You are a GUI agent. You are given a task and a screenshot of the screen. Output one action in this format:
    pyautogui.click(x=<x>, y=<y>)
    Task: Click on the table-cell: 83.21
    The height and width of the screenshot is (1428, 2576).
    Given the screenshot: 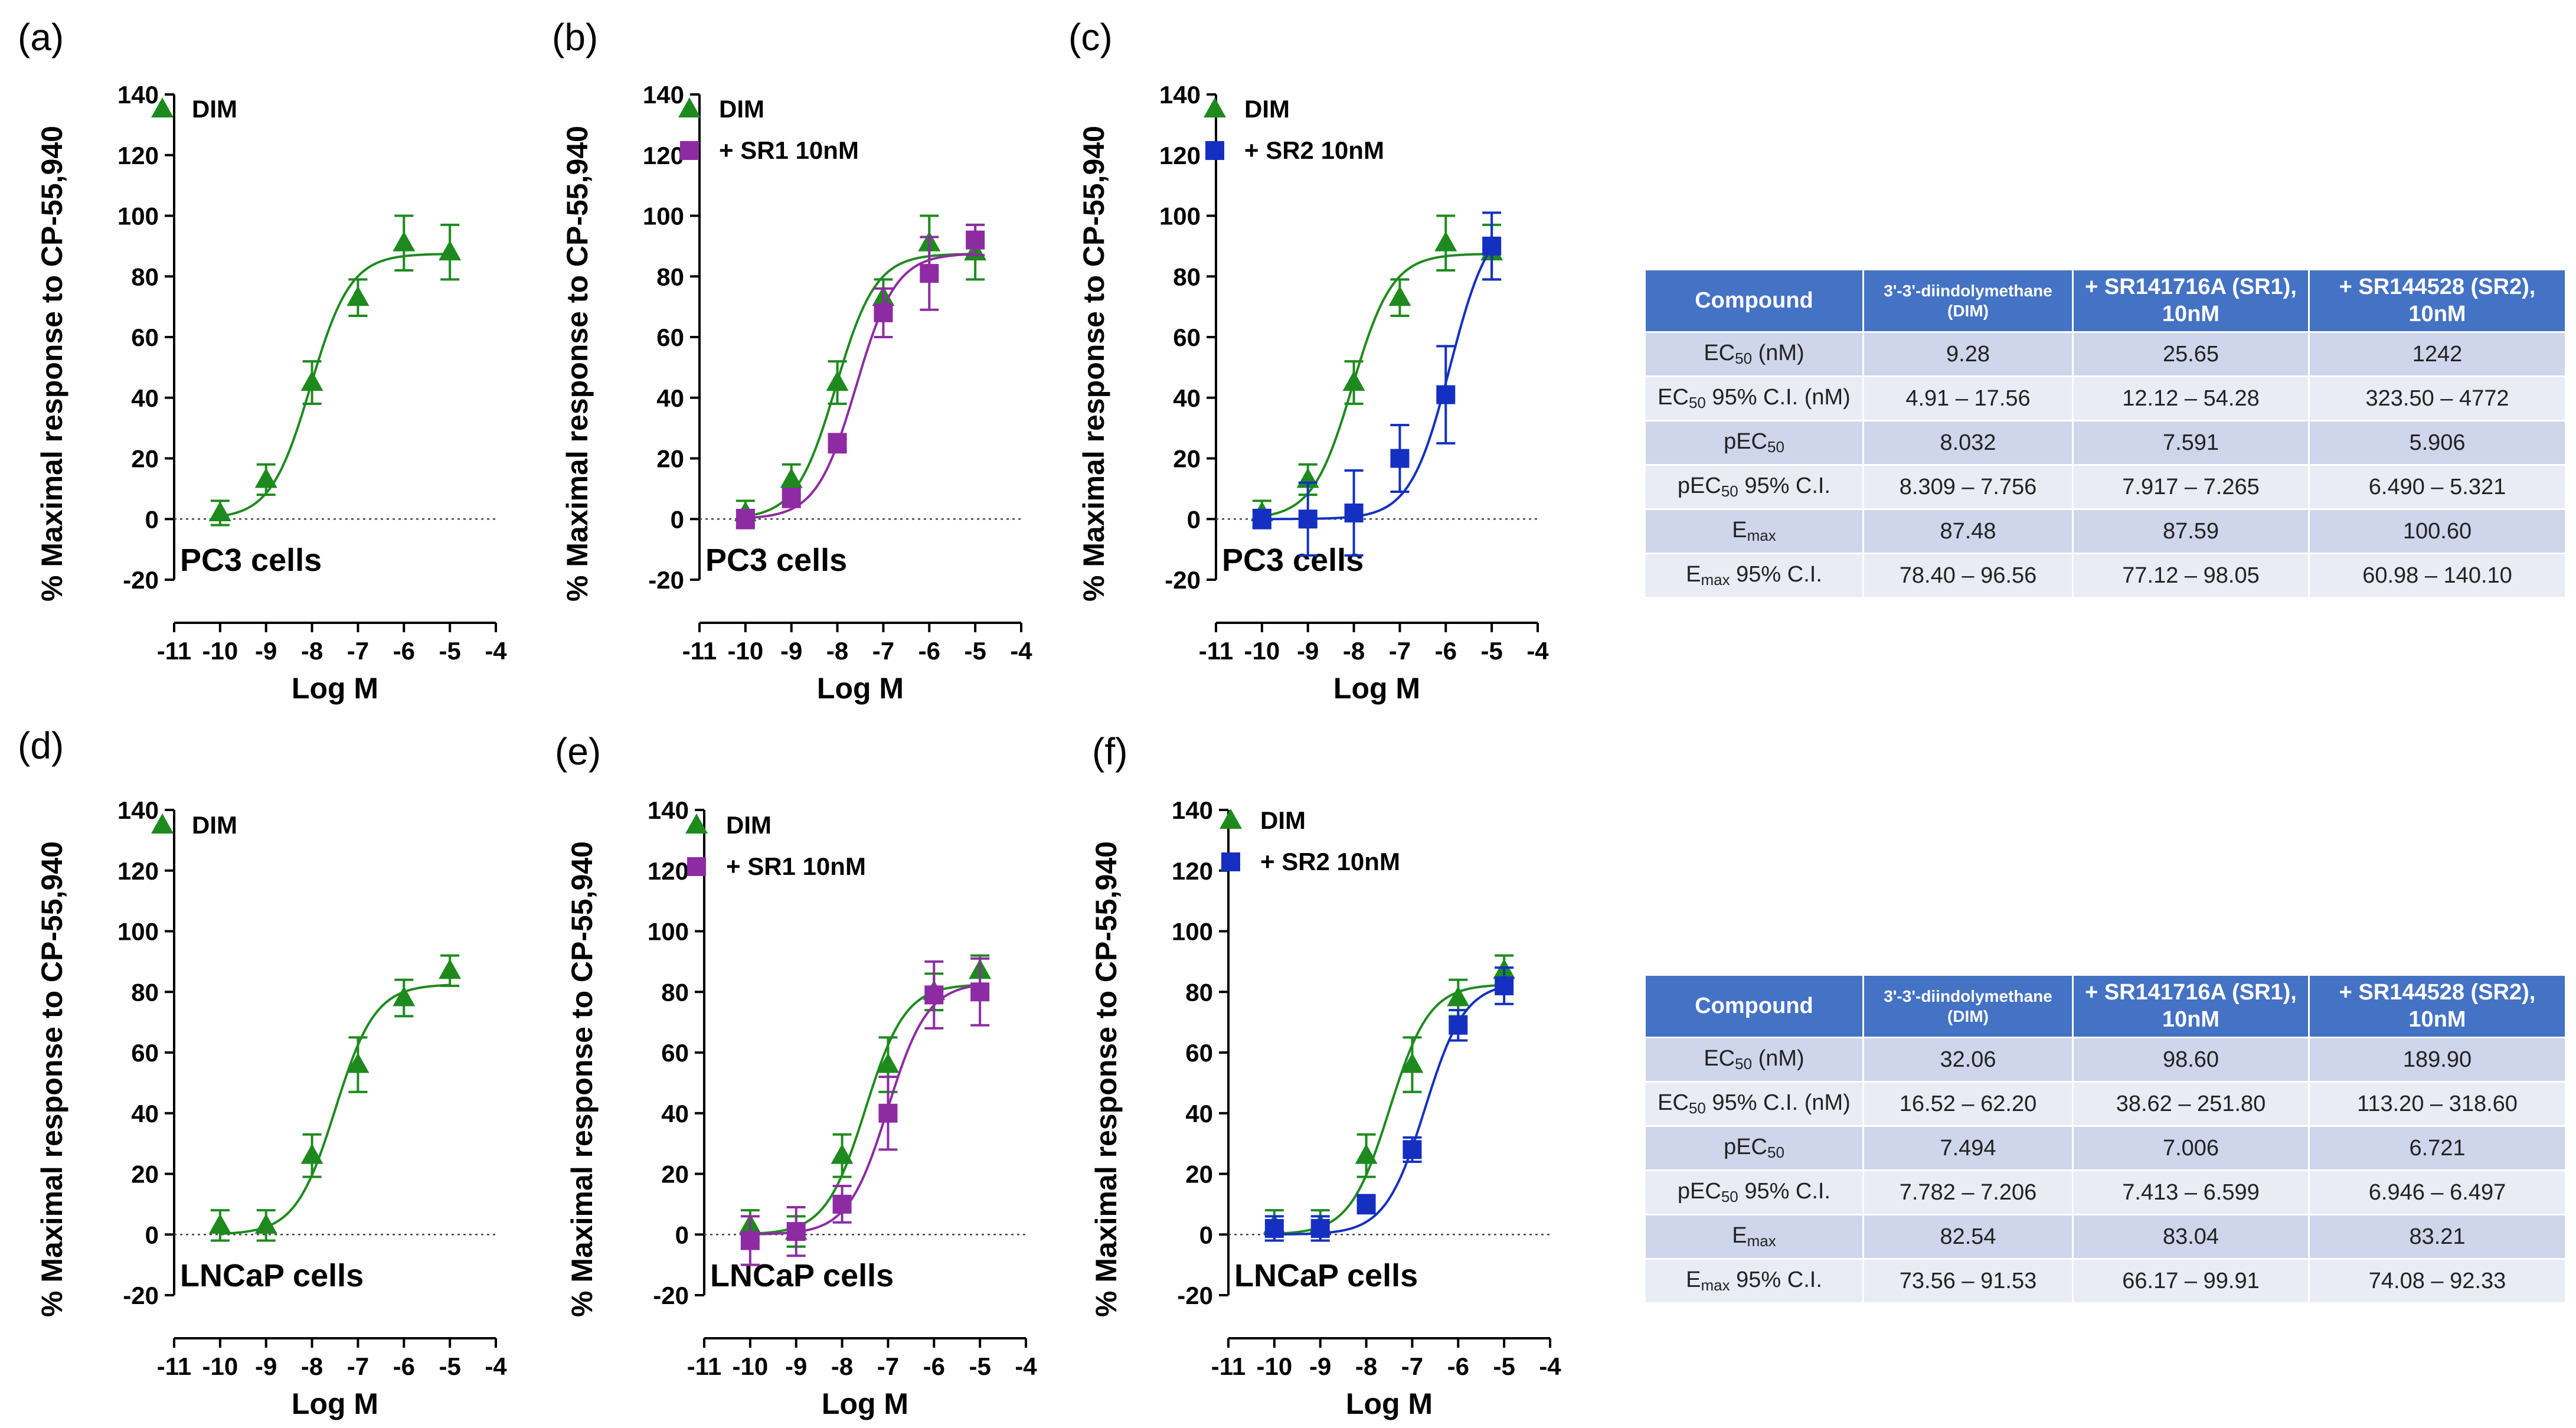 What is the action you would take?
    pyautogui.click(x=2437, y=1237)
    